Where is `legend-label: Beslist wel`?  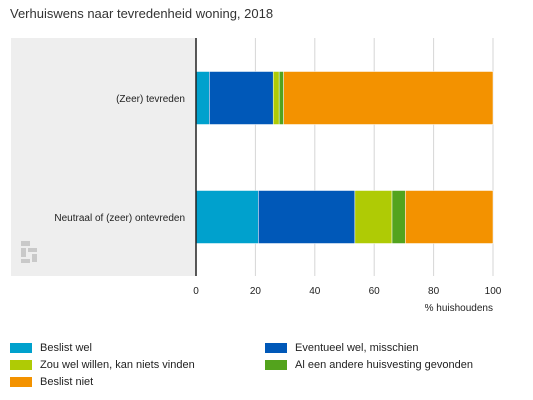
legend-label: Beslist wel is located at coordinates (66, 348).